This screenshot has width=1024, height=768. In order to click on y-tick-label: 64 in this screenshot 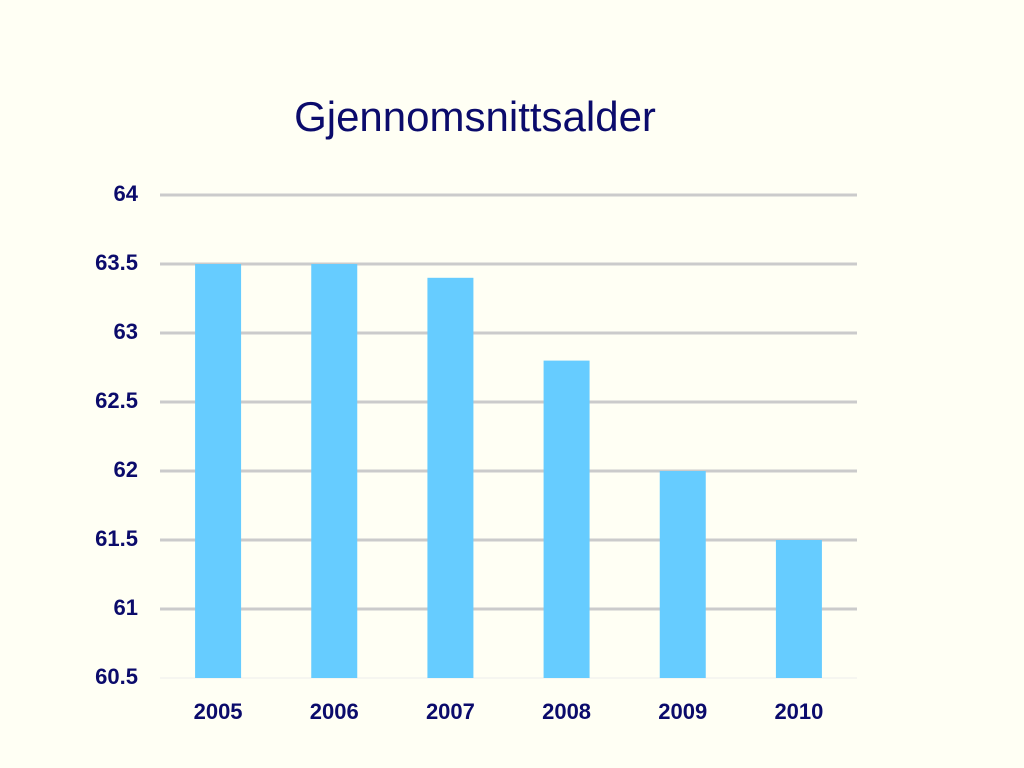, I will do `click(126, 193)`.